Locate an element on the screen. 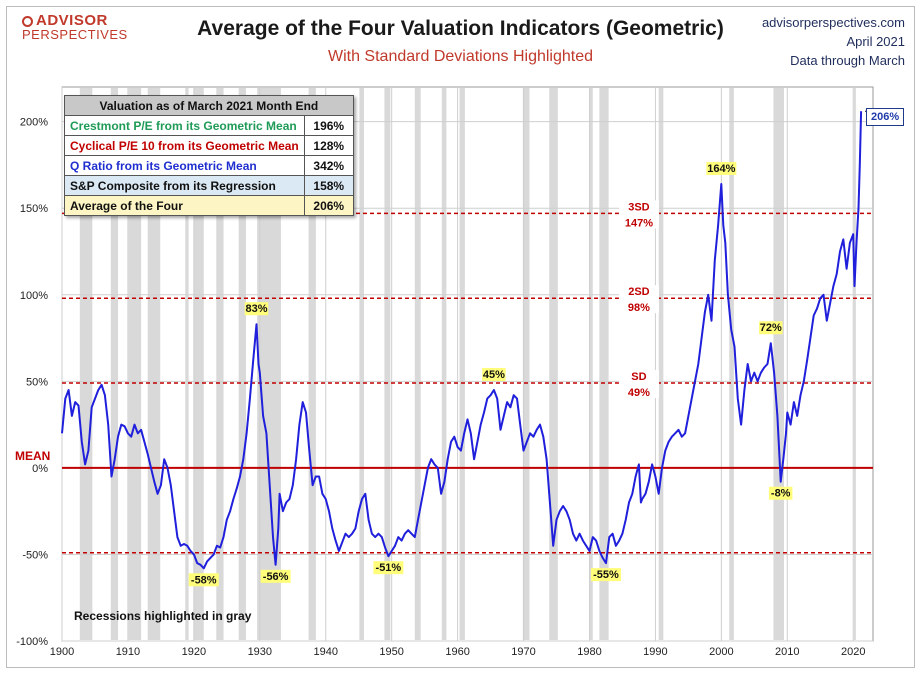 The image size is (921, 673). x-tick-label: 1910 is located at coordinates (128, 652).